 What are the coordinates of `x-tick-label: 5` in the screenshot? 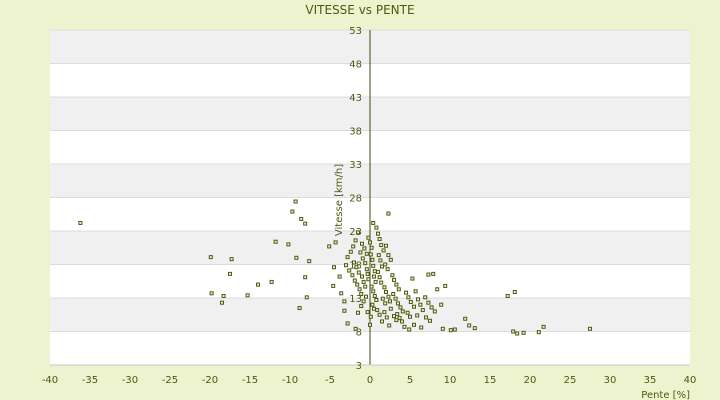 It's located at (410, 380).